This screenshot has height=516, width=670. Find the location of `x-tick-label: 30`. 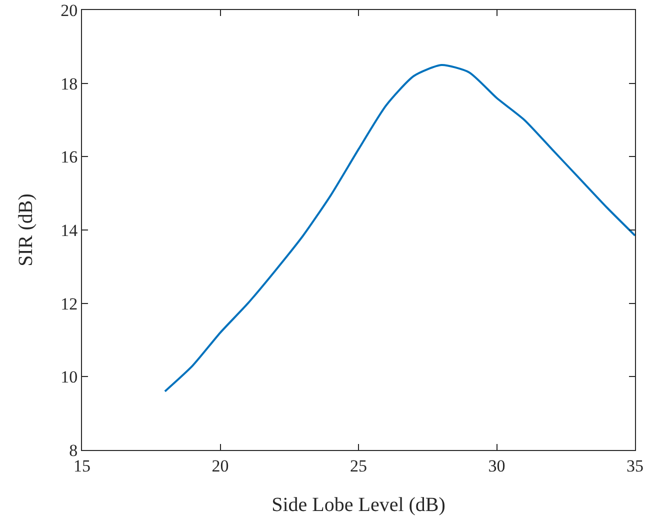

x-tick-label: 30 is located at coordinates (497, 466).